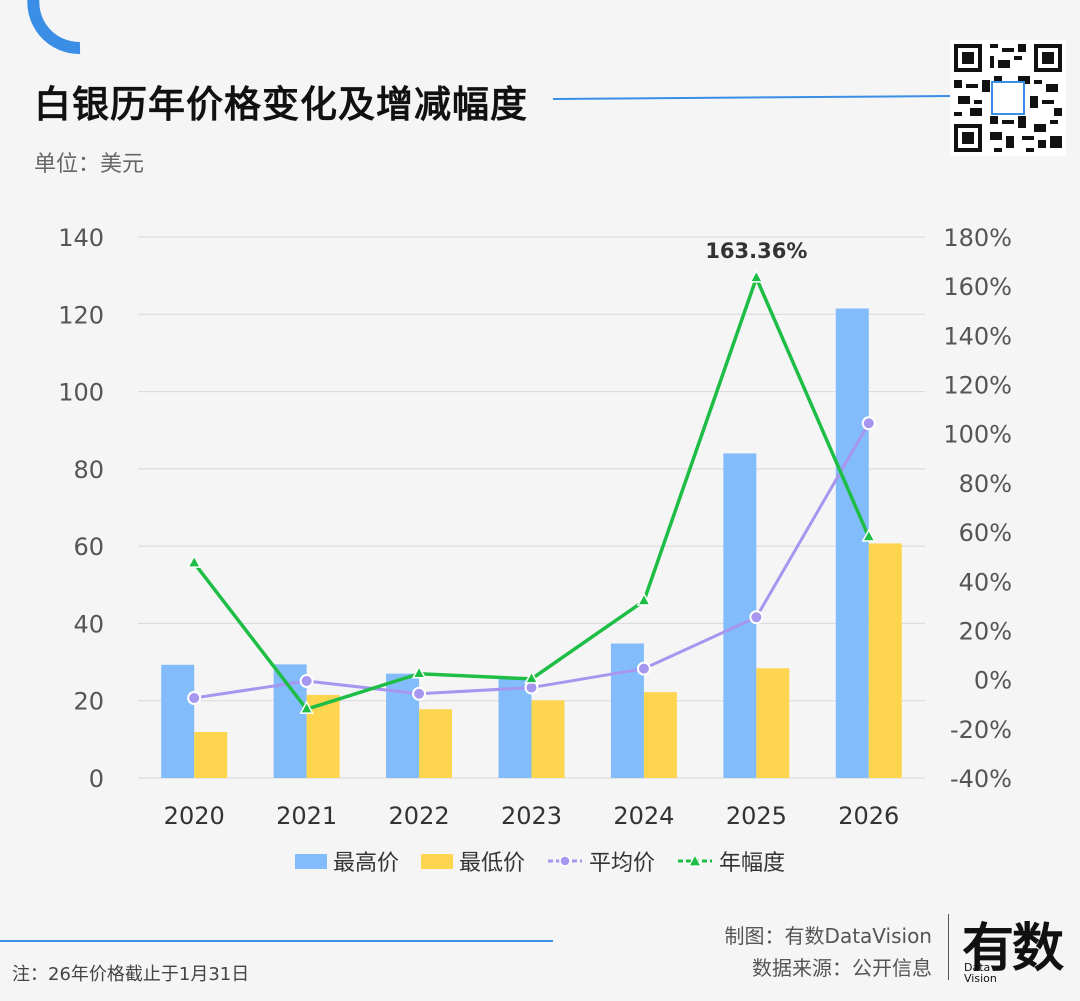  Describe the element at coordinates (54, 27) in the screenshot. I see `corner-arc-decoration` at that location.